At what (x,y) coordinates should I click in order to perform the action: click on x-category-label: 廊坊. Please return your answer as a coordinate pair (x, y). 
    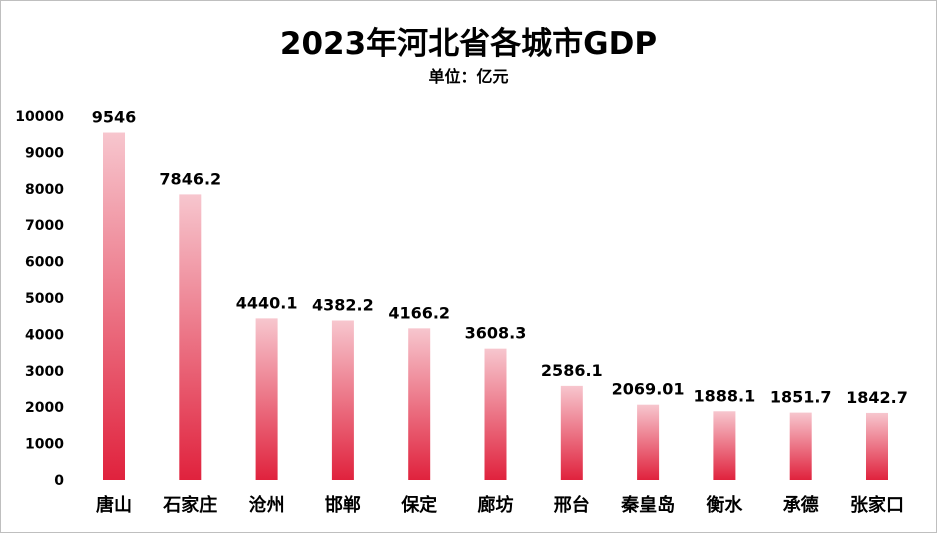
    Looking at the image, I should click on (496, 505).